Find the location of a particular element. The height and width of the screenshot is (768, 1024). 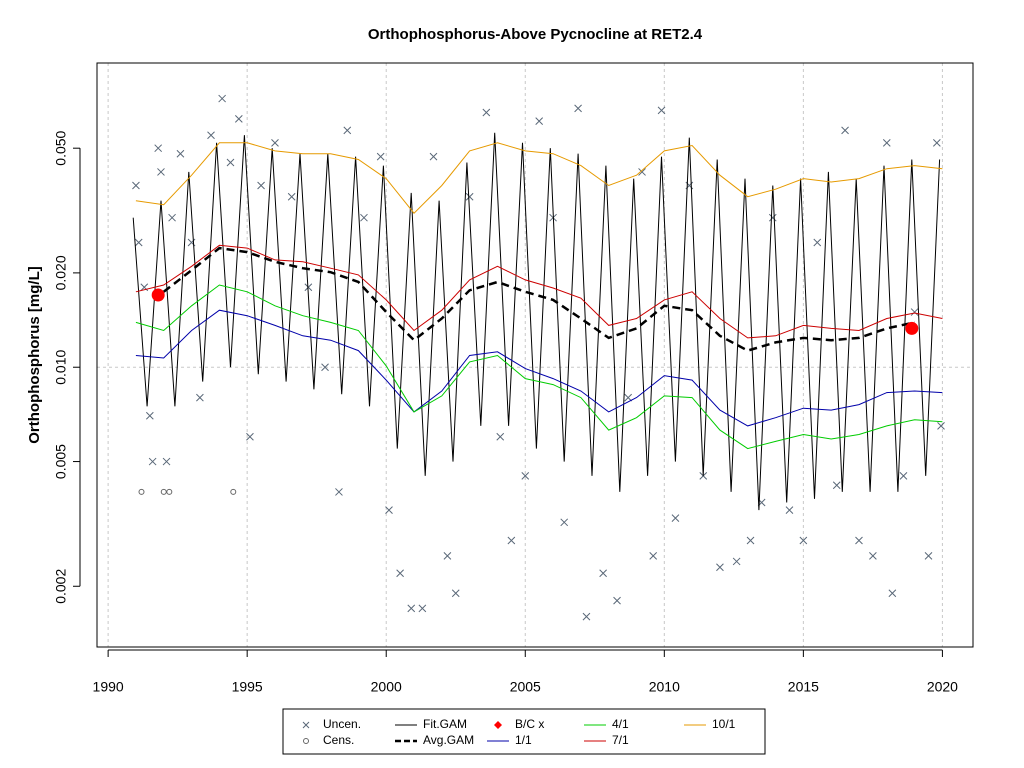

legend-label: Uncen. is located at coordinates (342, 724).